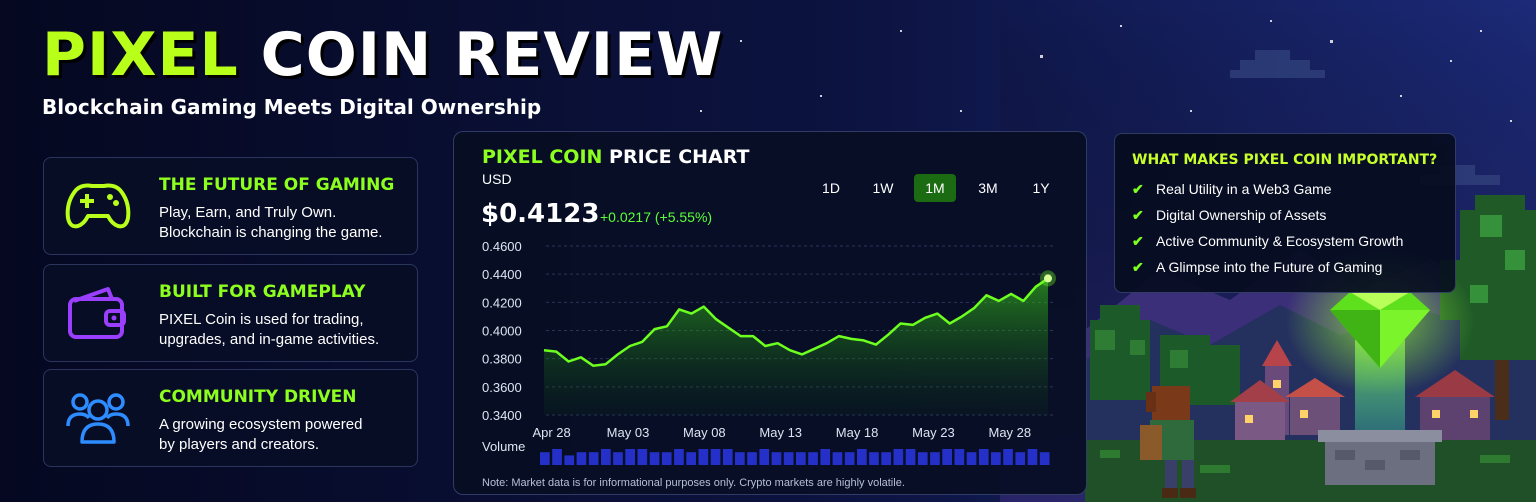  Describe the element at coordinates (502, 302) in the screenshot. I see `y-tick-label: 0.4200` at that location.